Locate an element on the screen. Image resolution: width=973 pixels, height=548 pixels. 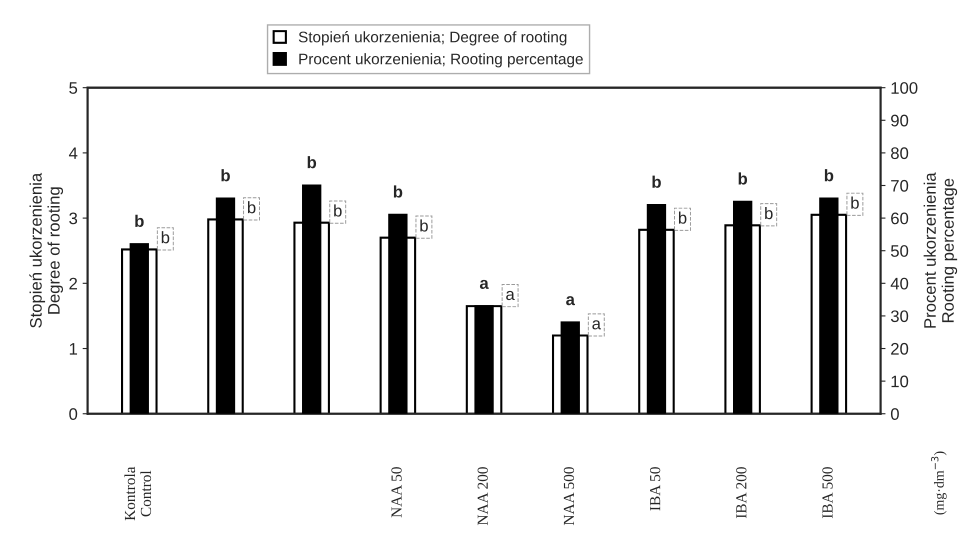
x-tick-label: NAA 500 is located at coordinates (569, 496).